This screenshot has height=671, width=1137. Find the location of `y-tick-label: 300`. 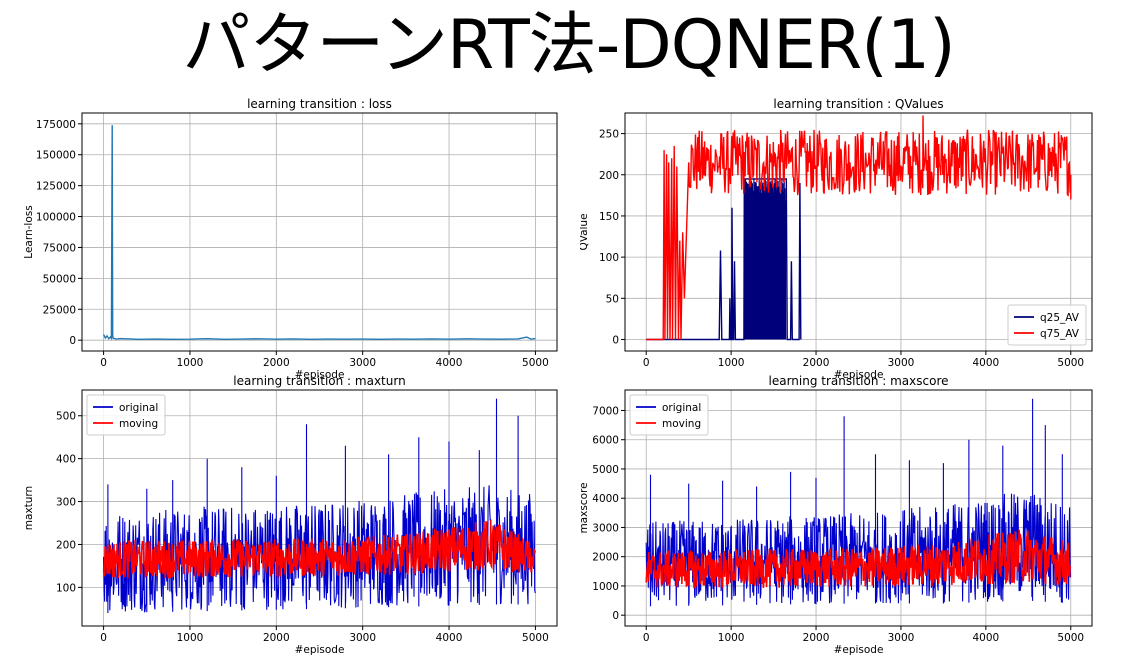

y-tick-label: 300 is located at coordinates (66, 503).